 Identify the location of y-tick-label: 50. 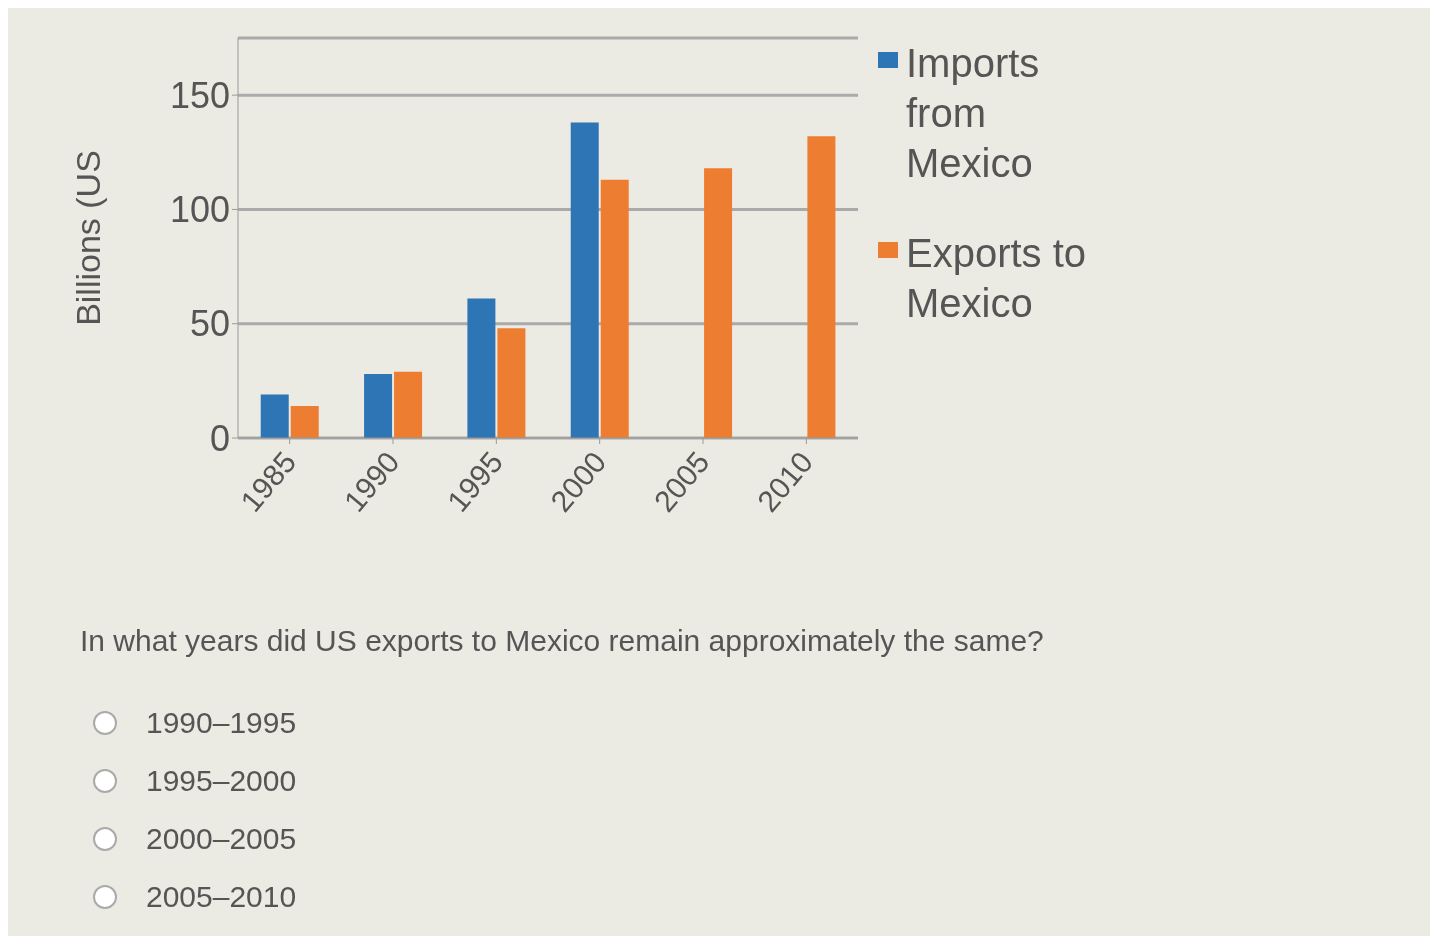
(209, 324).